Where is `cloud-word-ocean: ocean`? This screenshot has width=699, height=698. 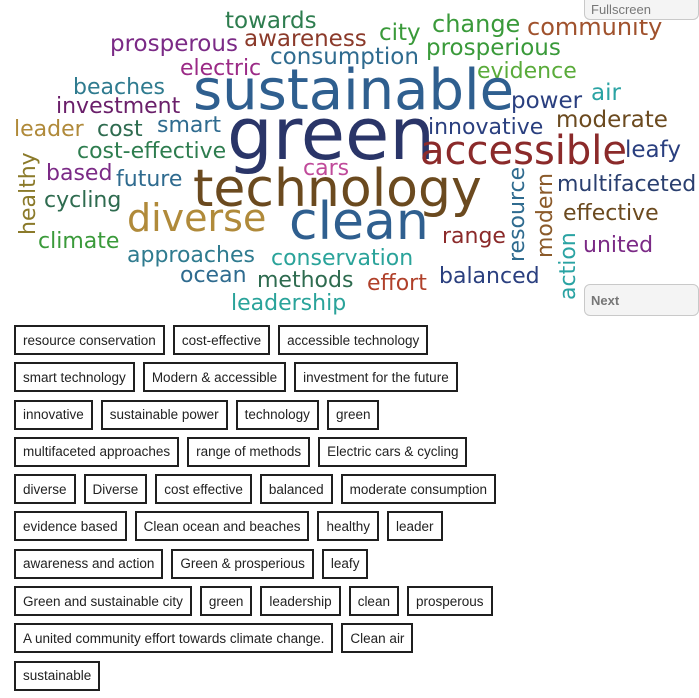 cloud-word-ocean: ocean is located at coordinates (213, 275).